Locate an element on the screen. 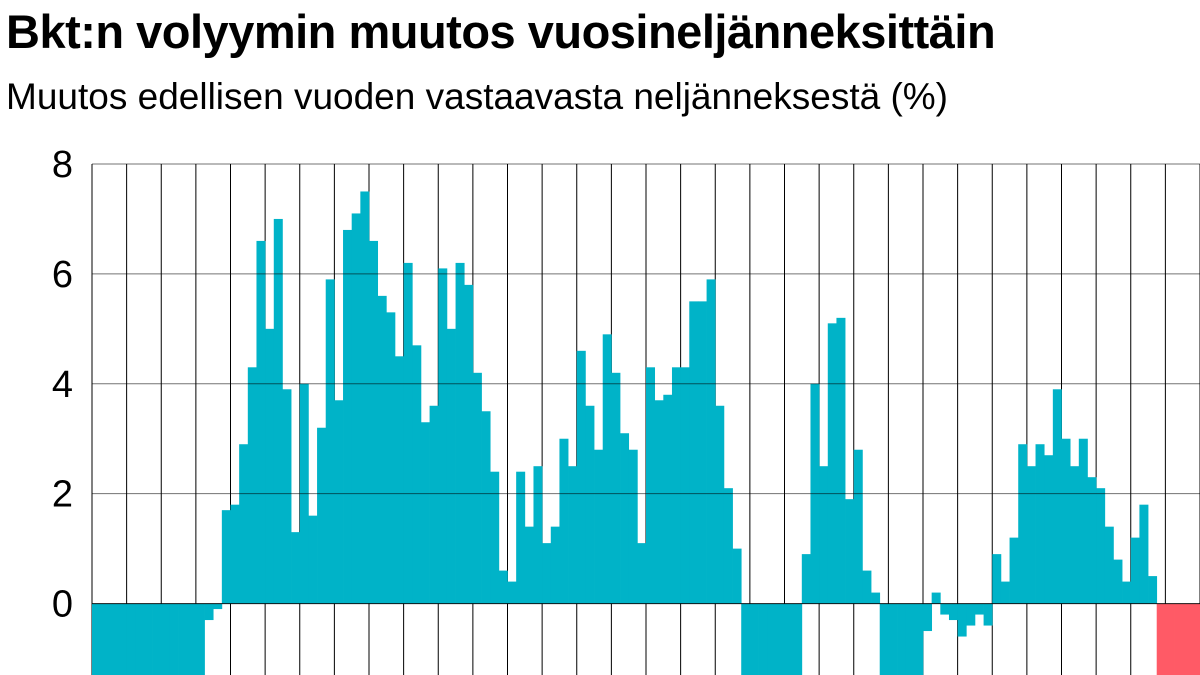 The width and height of the screenshot is (1200, 675). y-axis-ticks: 0 2 4 6 8 is located at coordinates (62, 385).